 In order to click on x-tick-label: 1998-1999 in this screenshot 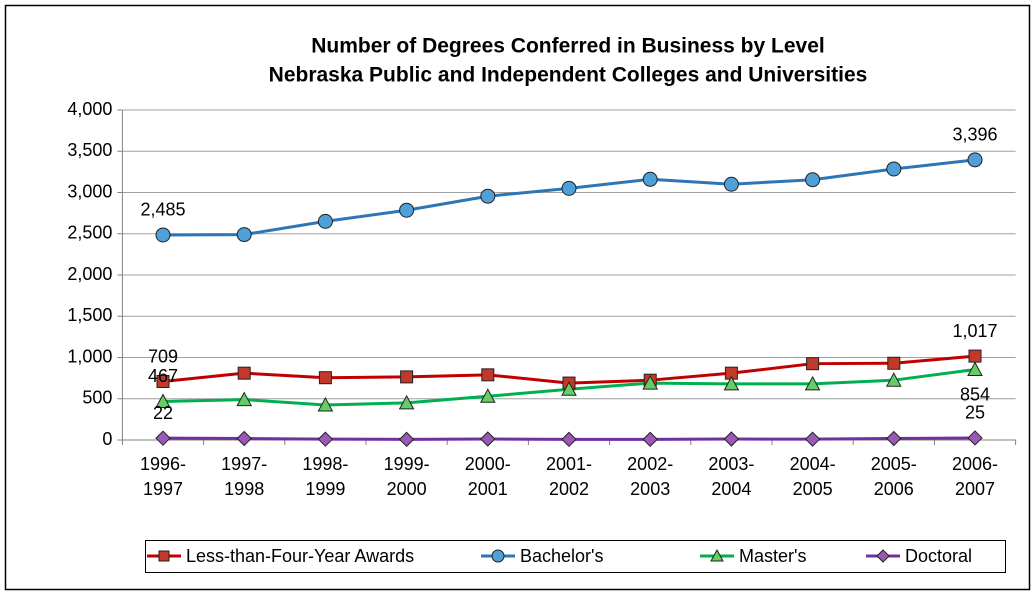, I will do `click(325, 476)`.